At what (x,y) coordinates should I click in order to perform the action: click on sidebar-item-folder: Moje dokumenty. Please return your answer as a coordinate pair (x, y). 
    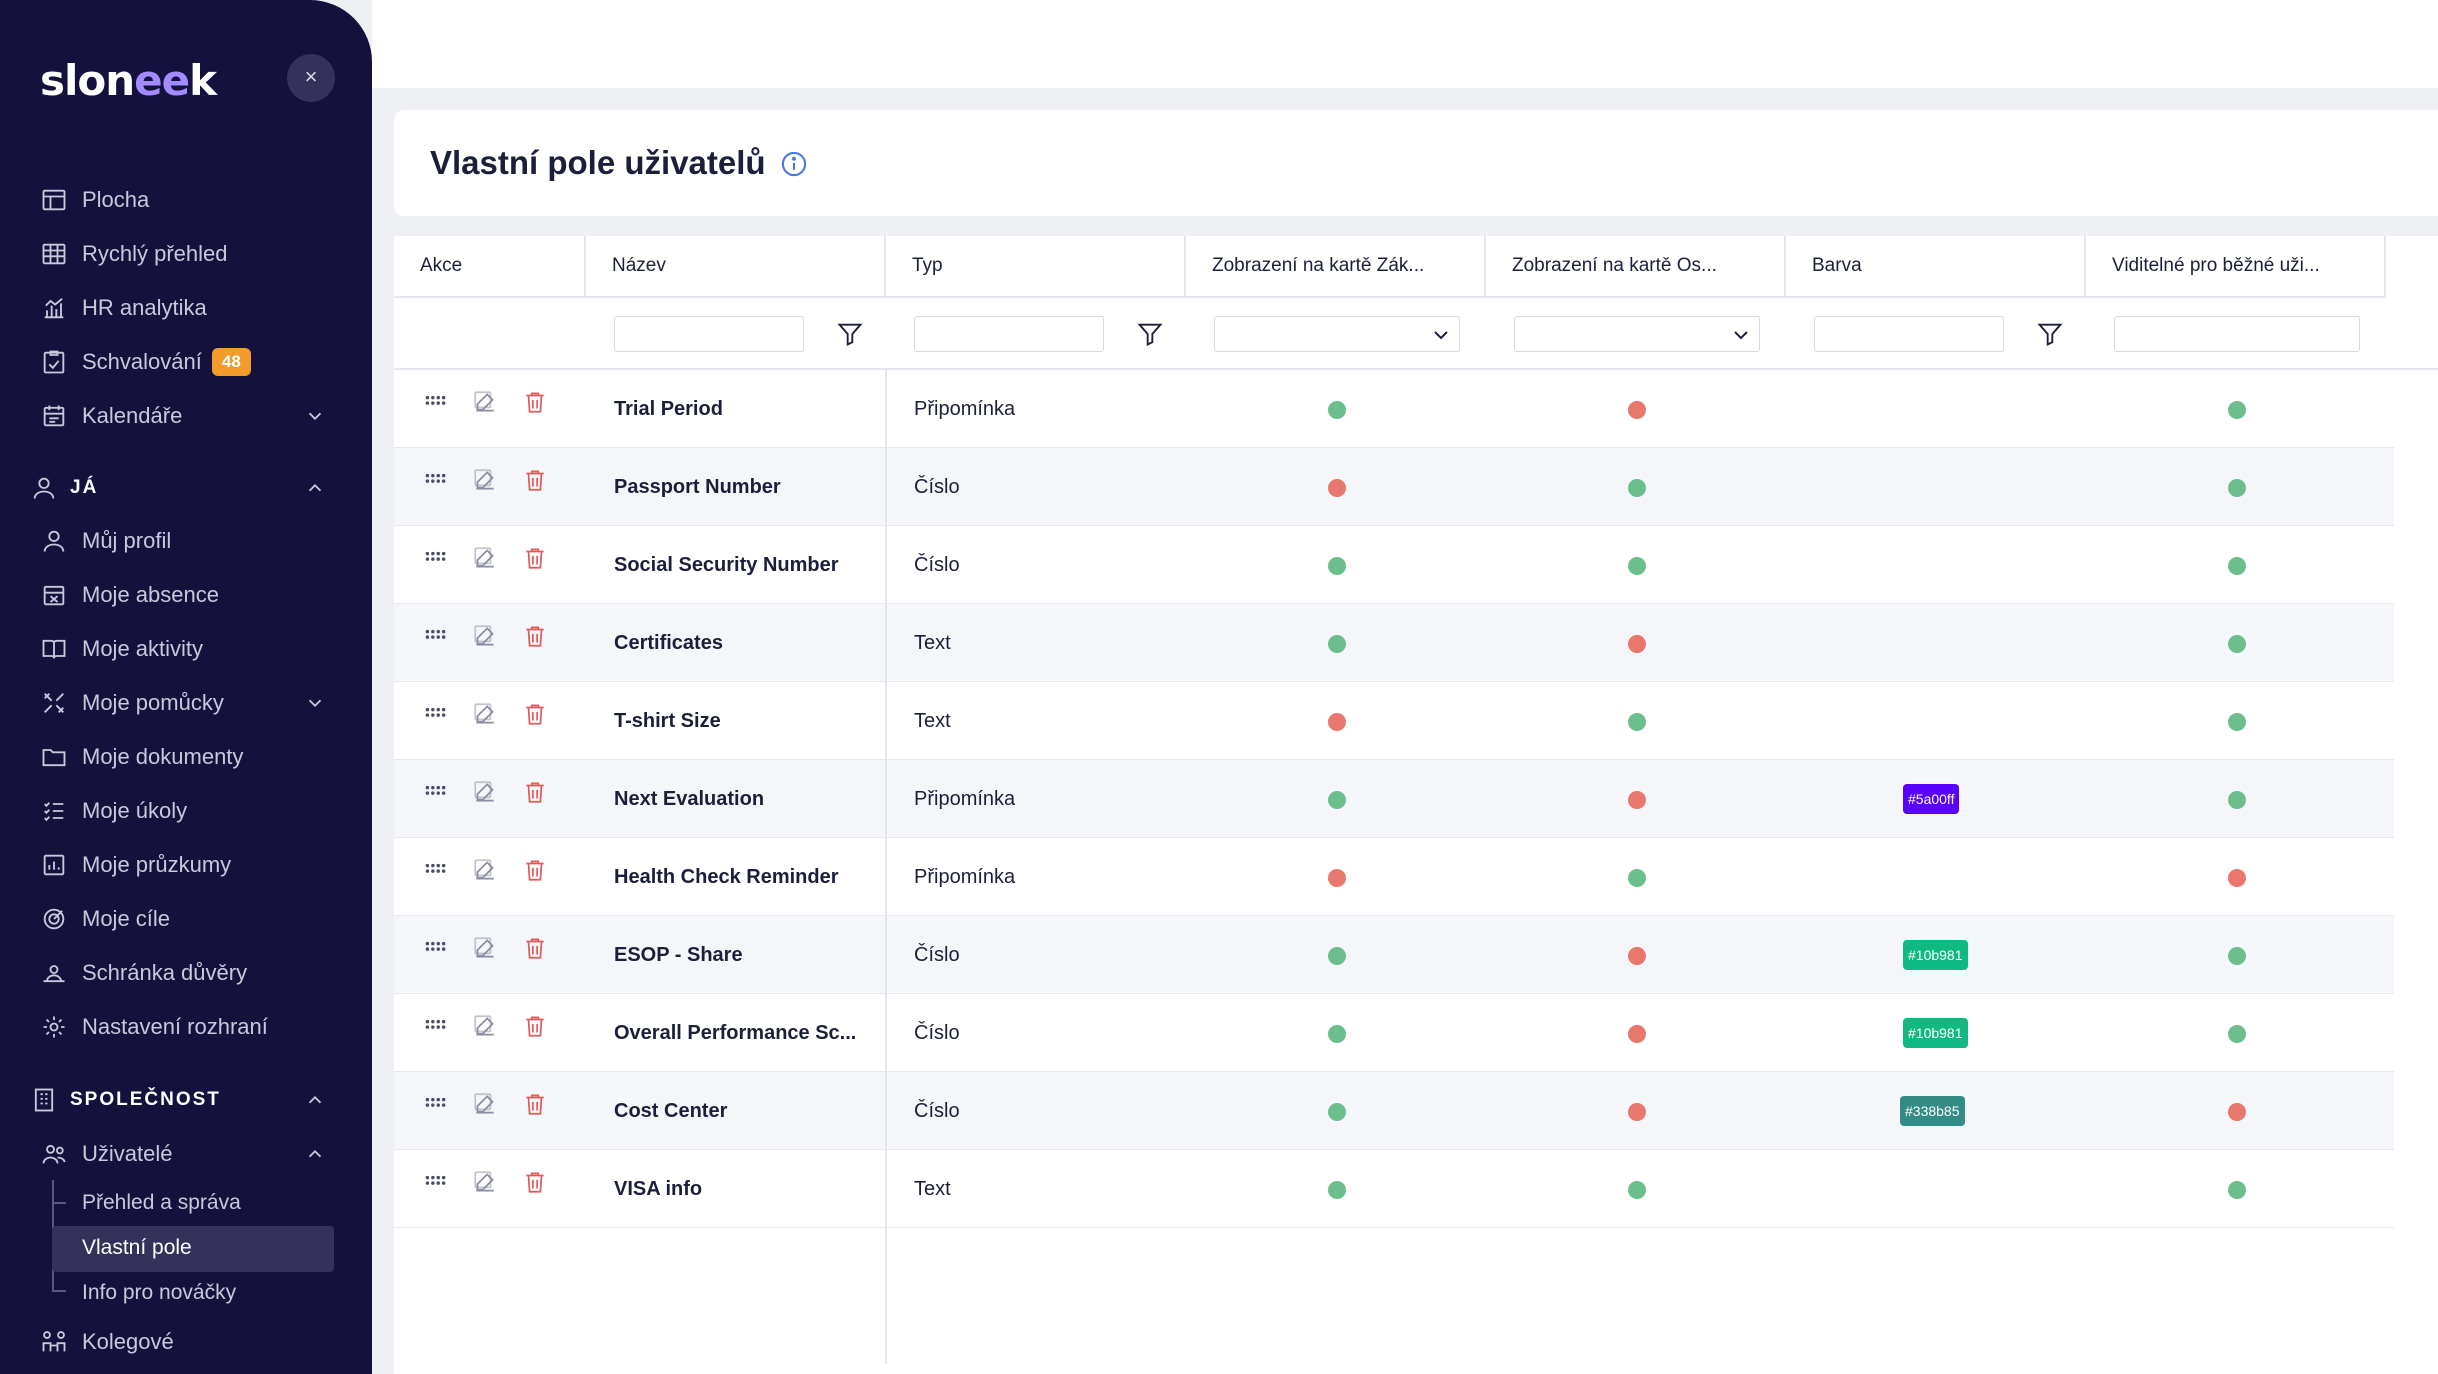
    Looking at the image, I should click on (141, 757).